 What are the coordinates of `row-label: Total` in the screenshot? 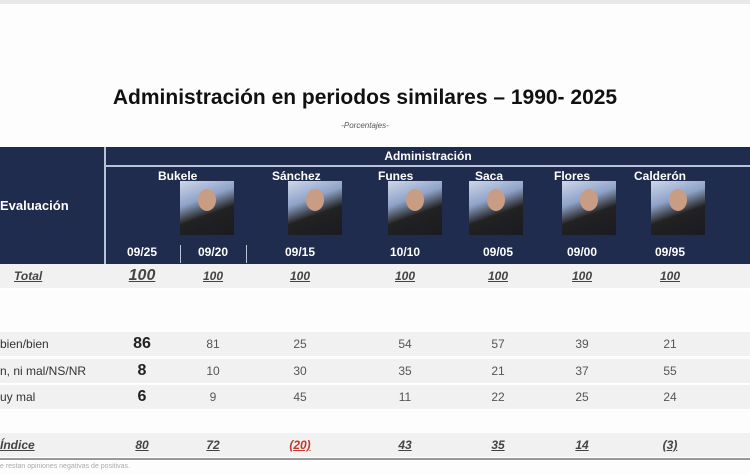 It's located at (28, 276).